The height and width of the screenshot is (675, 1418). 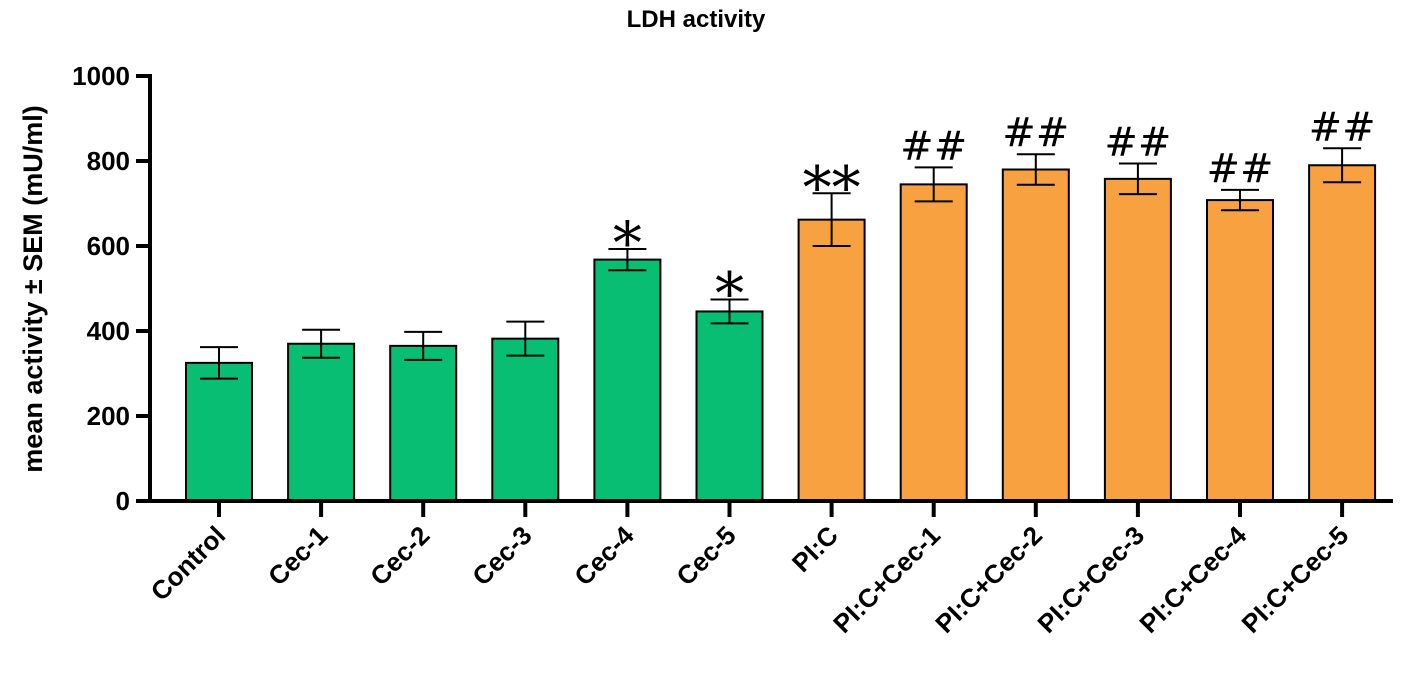 What do you see at coordinates (123, 501) in the screenshot?
I see `y-tick-label: 0` at bounding box center [123, 501].